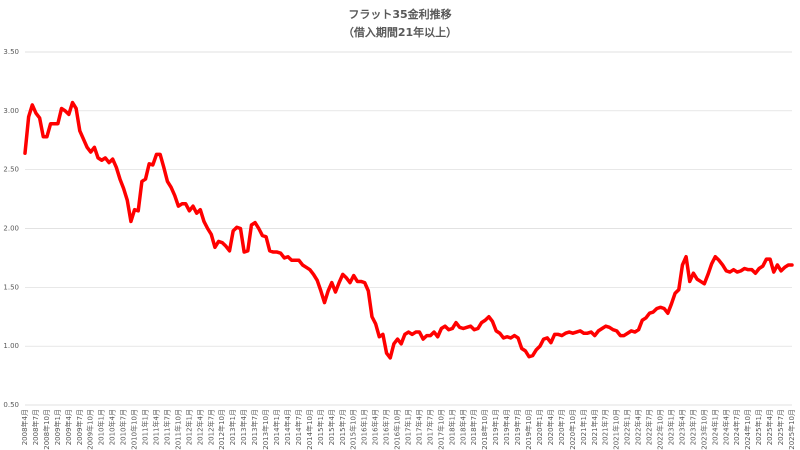 Image resolution: width=800 pixels, height=450 pixels. I want to click on chart-subtitle: （借入期間21年以上）, so click(400, 32).